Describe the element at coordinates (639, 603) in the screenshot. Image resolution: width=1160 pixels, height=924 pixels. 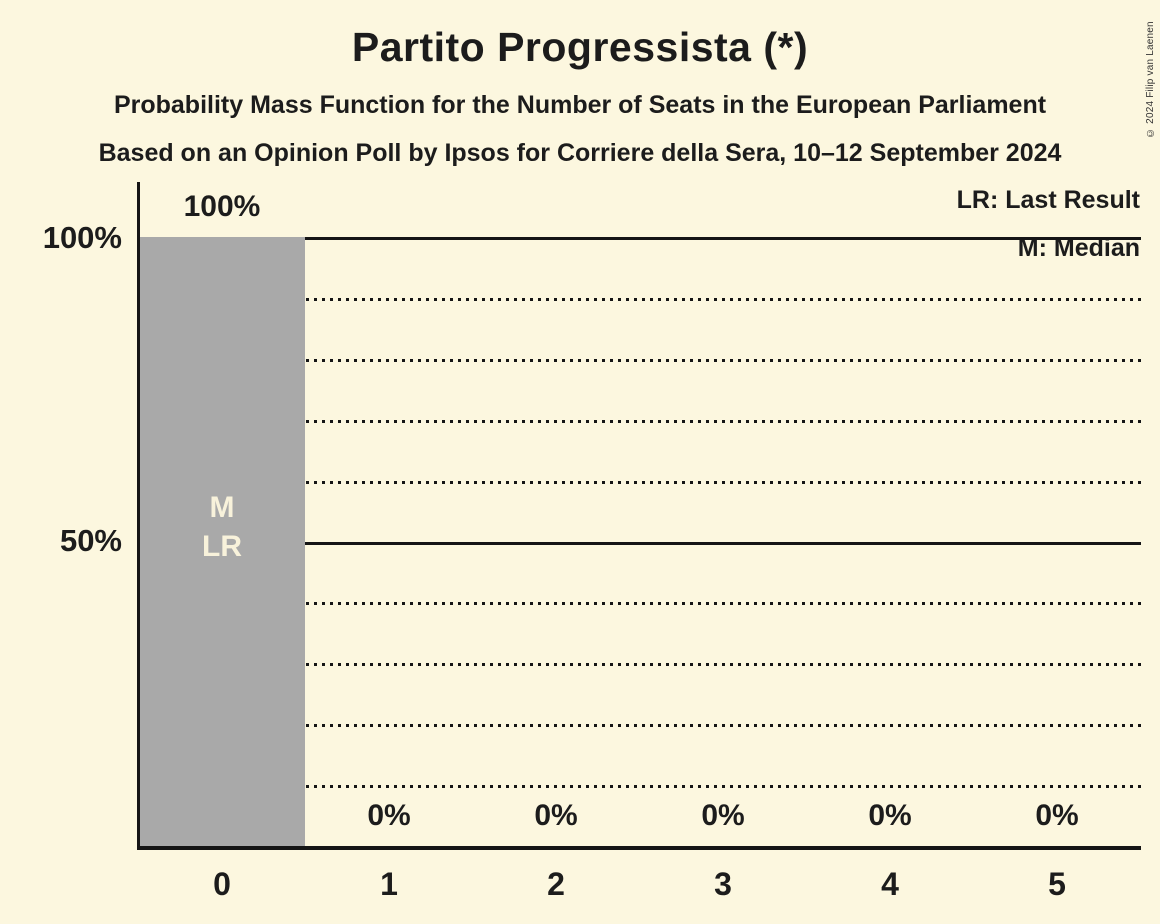
I see `gridline-40pct` at that location.